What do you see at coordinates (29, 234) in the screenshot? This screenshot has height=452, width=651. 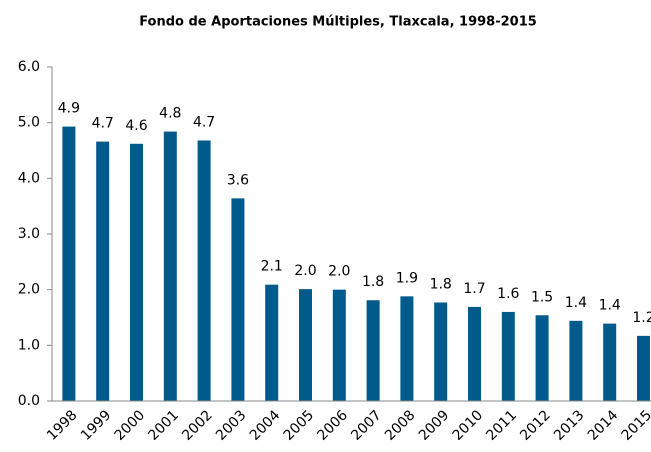 I see `y-tick-label: 3.0` at bounding box center [29, 234].